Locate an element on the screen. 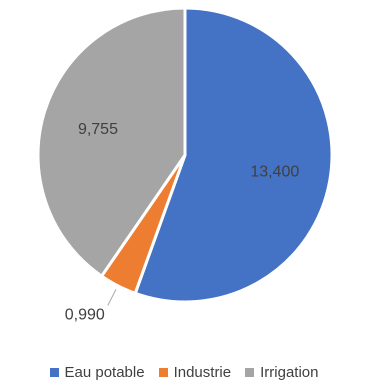 The width and height of the screenshot is (368, 385). legend-item-irrigation: Irrigation is located at coordinates (281, 372).